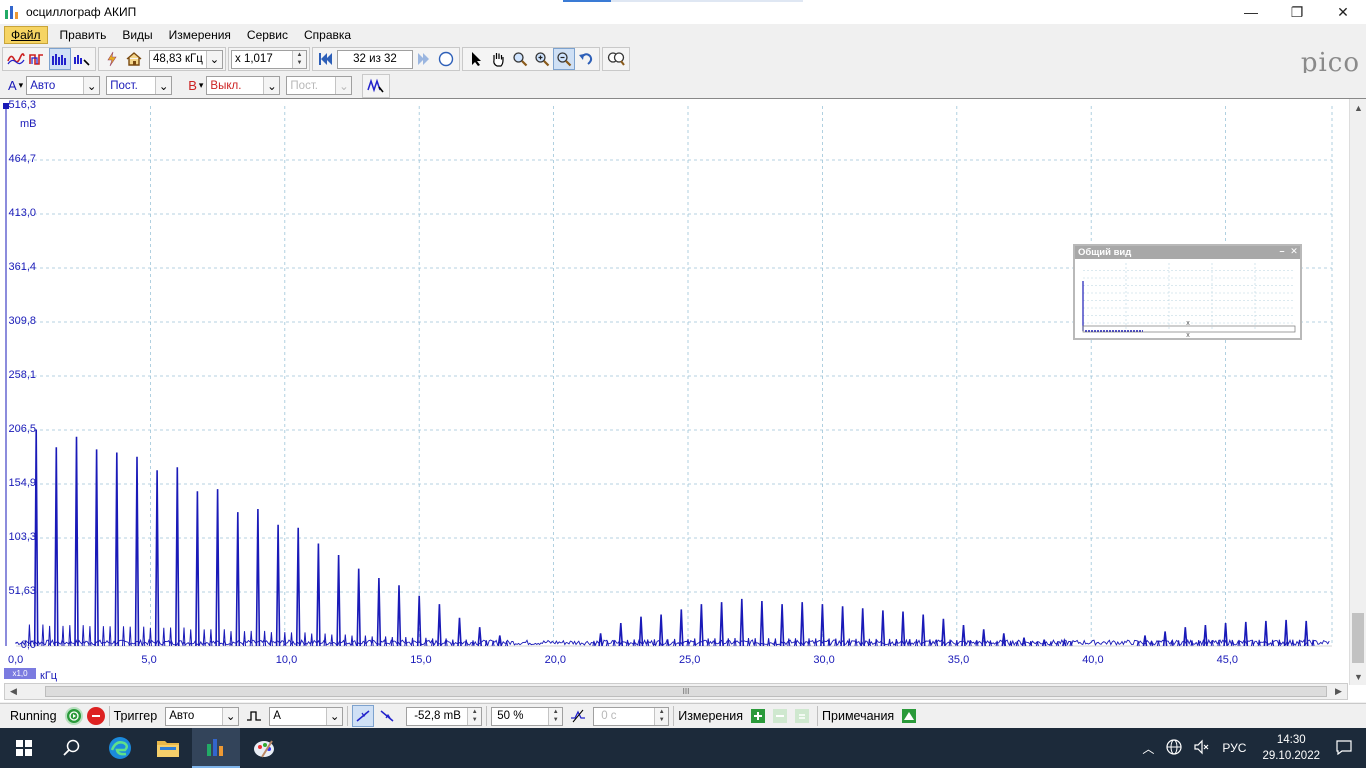 This screenshot has height=768, width=1366. What do you see at coordinates (424, 59) in the screenshot?
I see `next-buffer-icon` at bounding box center [424, 59].